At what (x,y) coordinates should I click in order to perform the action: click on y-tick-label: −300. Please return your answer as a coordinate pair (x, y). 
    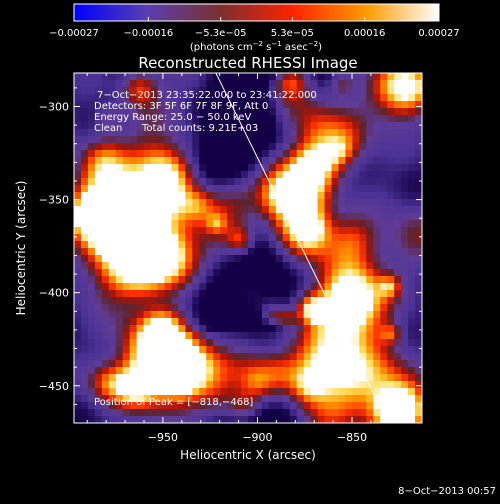
    Looking at the image, I should click on (54, 107).